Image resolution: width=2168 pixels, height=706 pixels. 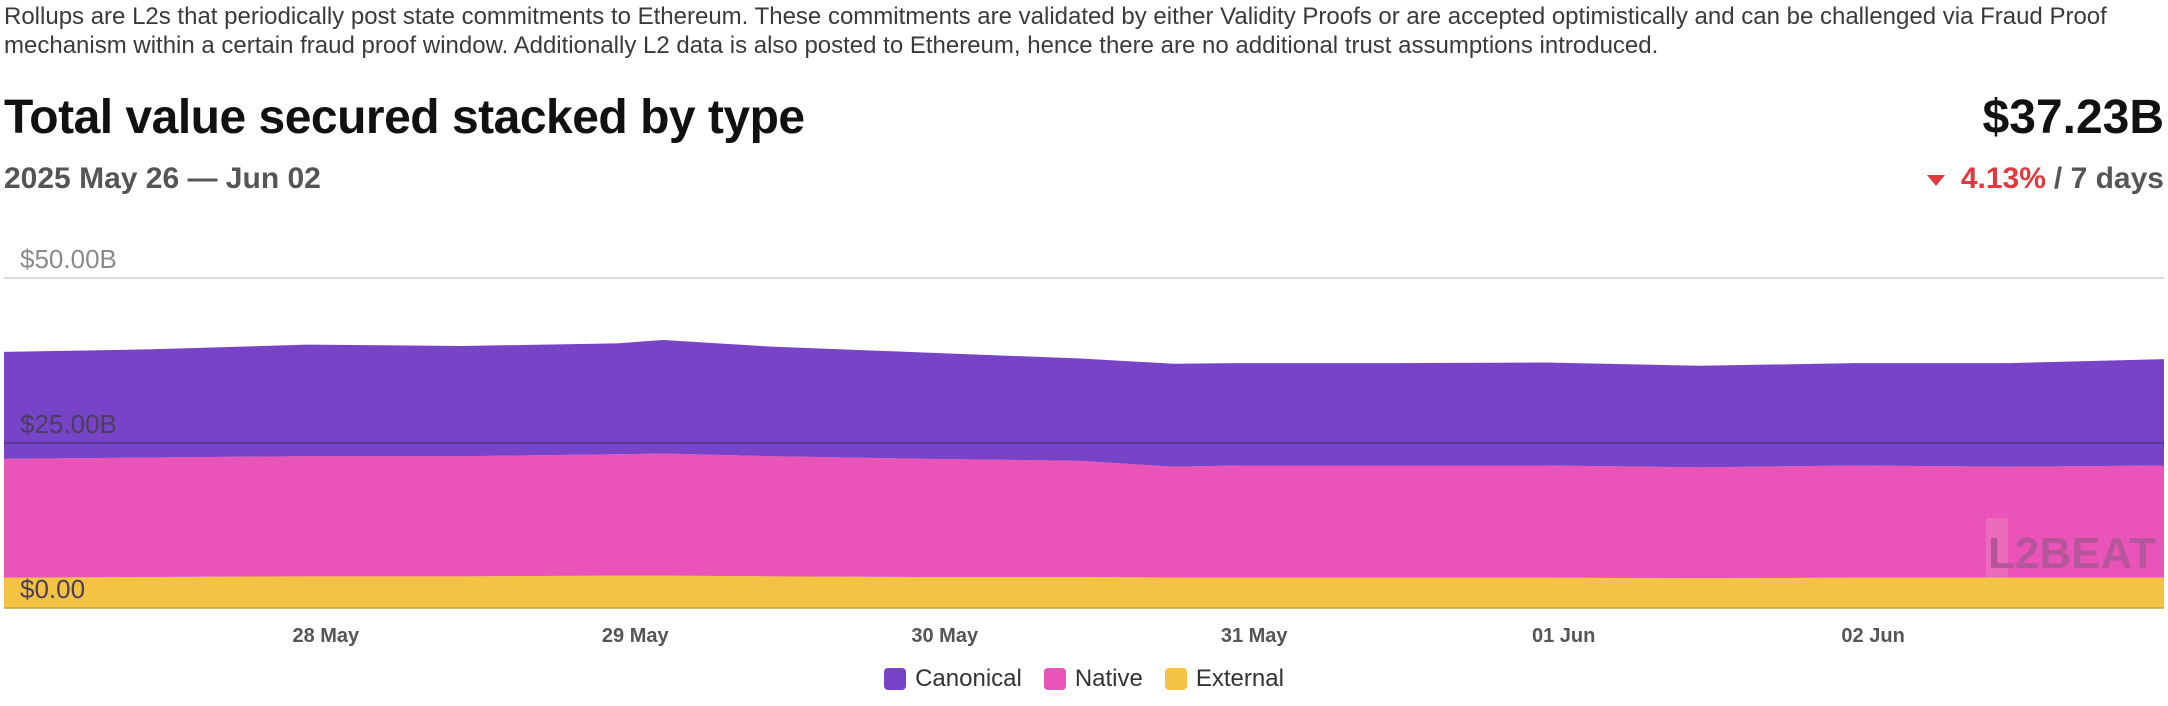 I want to click on date-range: 2025 May 26 — Jun 02, so click(x=162, y=178).